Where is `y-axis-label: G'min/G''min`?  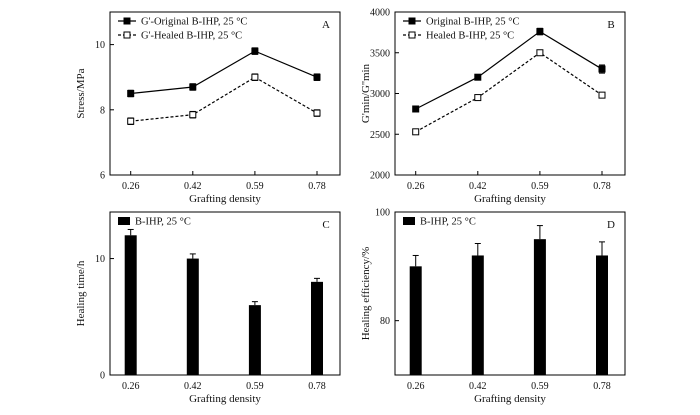 y-axis-label: G'min/G''min is located at coordinates (366, 93).